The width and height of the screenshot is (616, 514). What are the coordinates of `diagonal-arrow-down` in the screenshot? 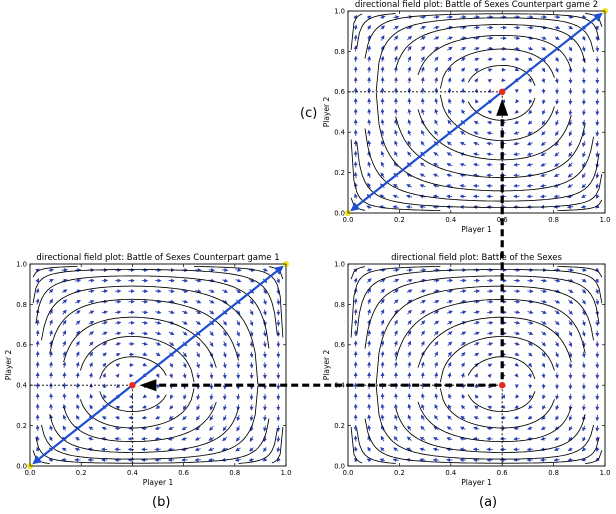 It's located at (426, 151).